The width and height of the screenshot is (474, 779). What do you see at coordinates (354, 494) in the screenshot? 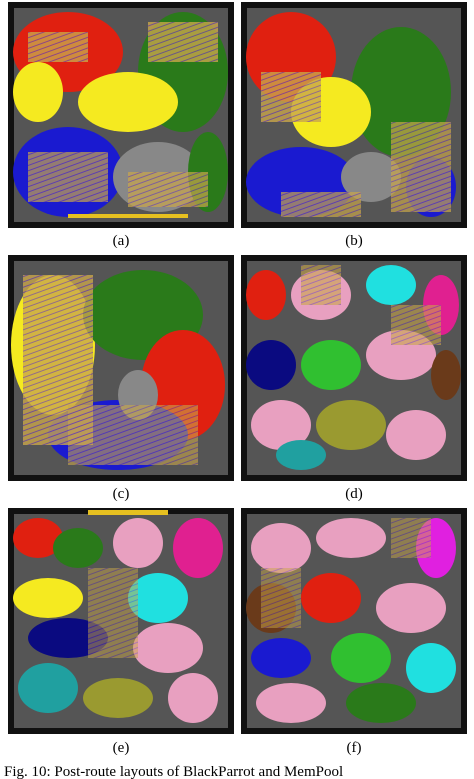
I see `panel-label: (d)` at bounding box center [354, 494].